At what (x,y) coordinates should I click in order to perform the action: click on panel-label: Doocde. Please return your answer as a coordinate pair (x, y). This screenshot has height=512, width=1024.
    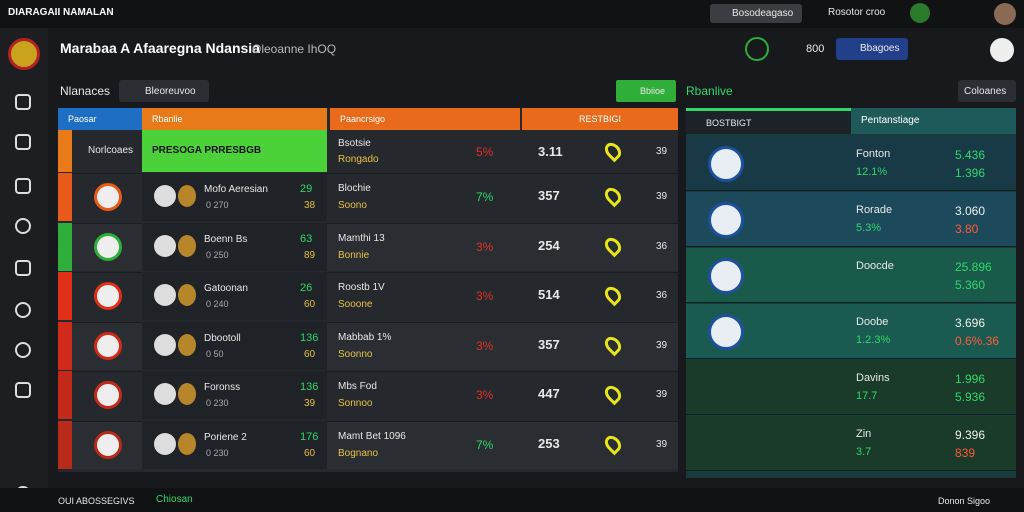
    Looking at the image, I should click on (875, 266).